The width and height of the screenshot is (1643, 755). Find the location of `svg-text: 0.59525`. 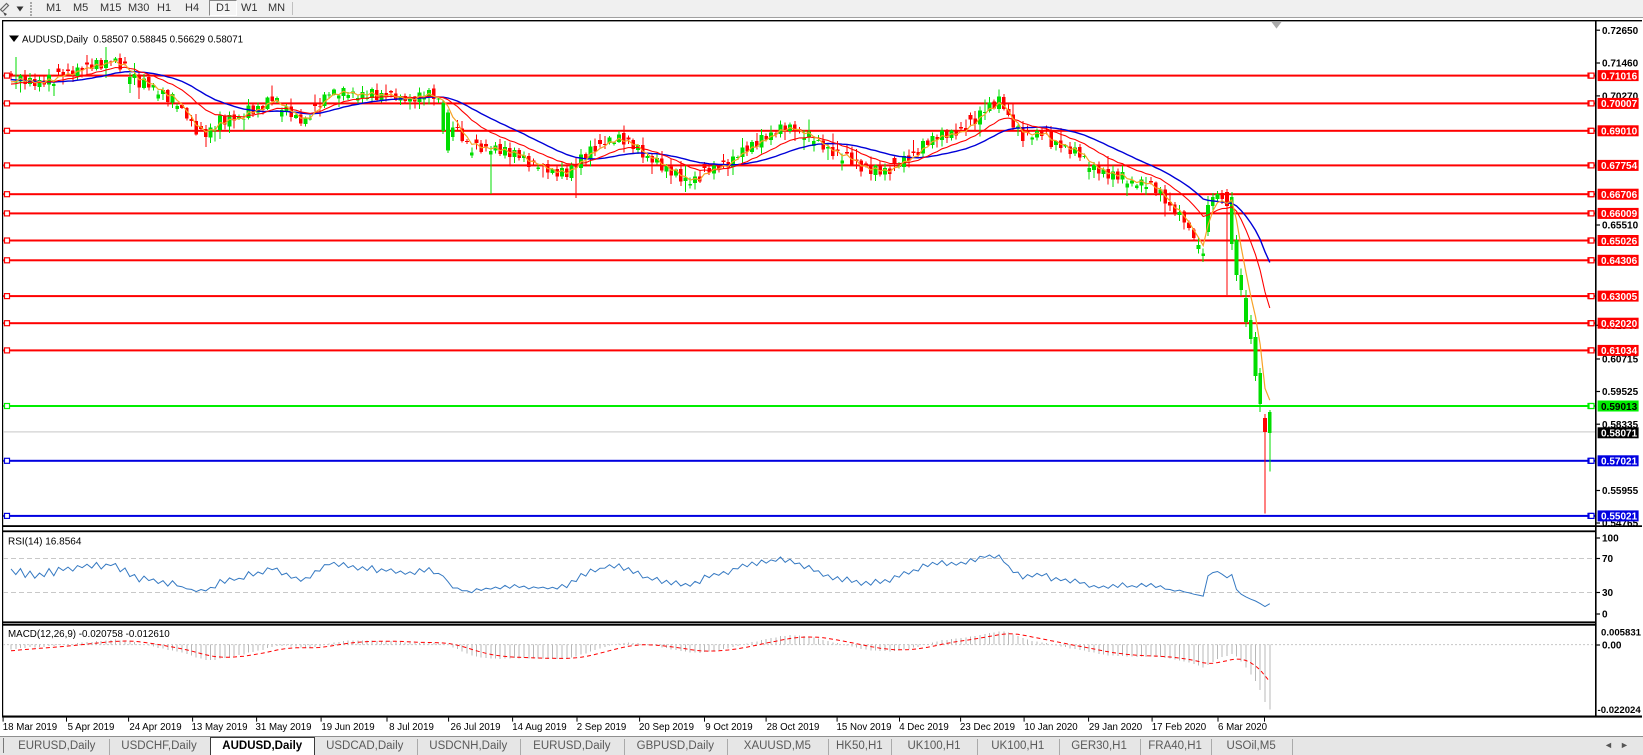

svg-text: 0.59525 is located at coordinates (1620, 392).